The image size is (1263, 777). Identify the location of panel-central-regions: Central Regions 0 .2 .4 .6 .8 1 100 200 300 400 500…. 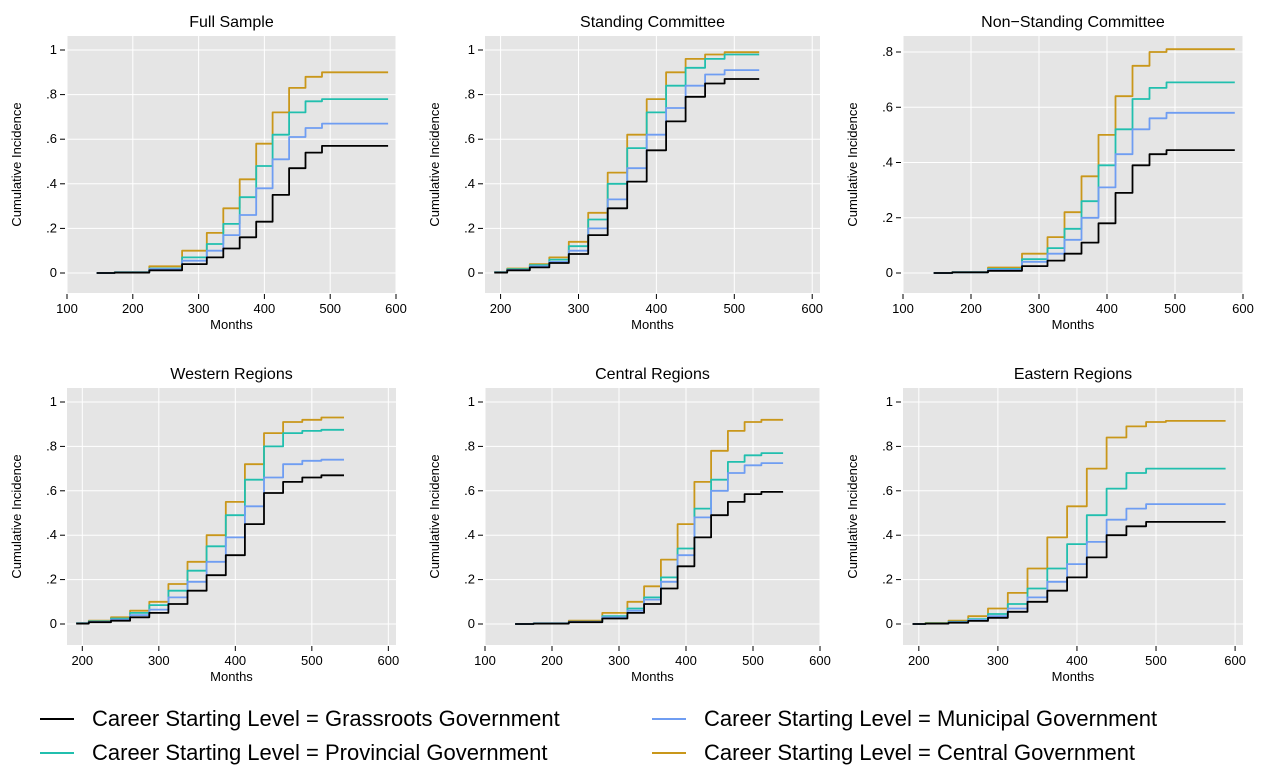
(629, 525).